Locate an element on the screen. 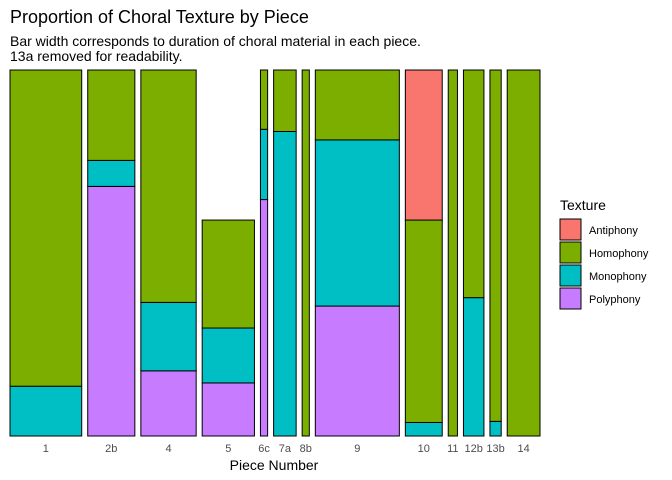  x-tick-label-10: 10 is located at coordinates (424, 449).